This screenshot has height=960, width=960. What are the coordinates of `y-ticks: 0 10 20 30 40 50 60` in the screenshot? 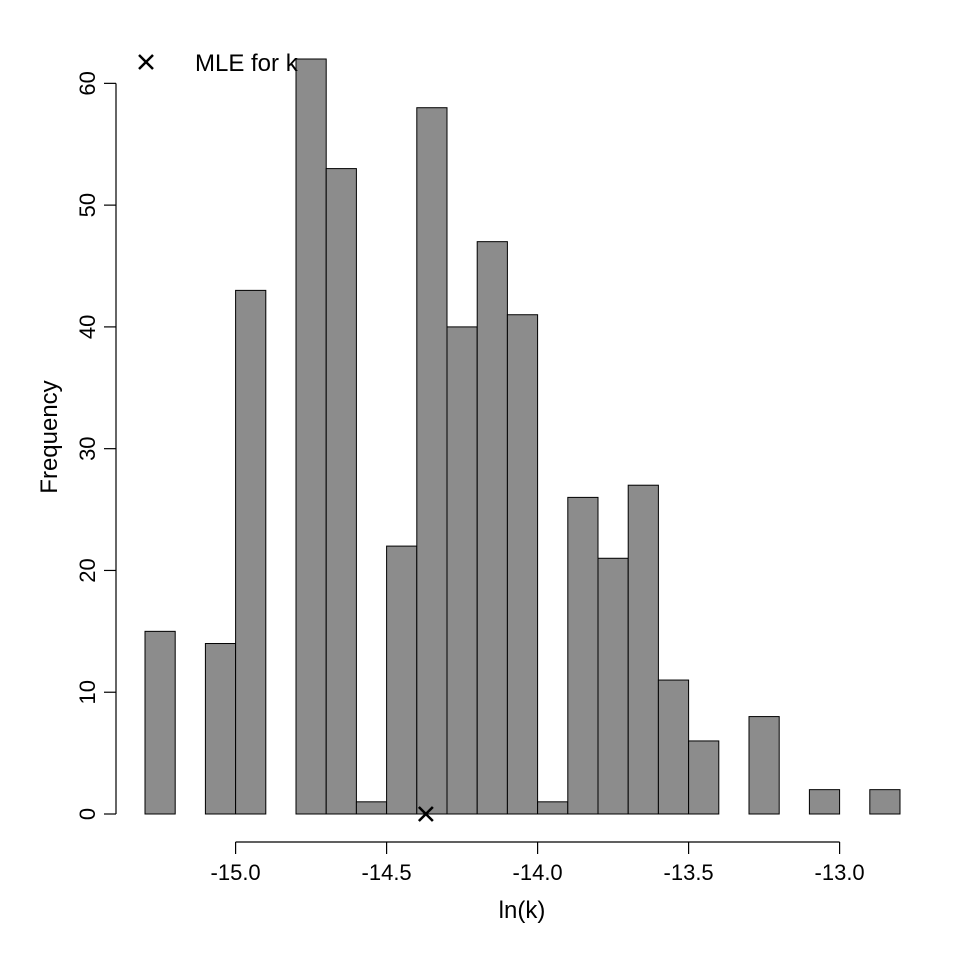 It's located at (95, 445).